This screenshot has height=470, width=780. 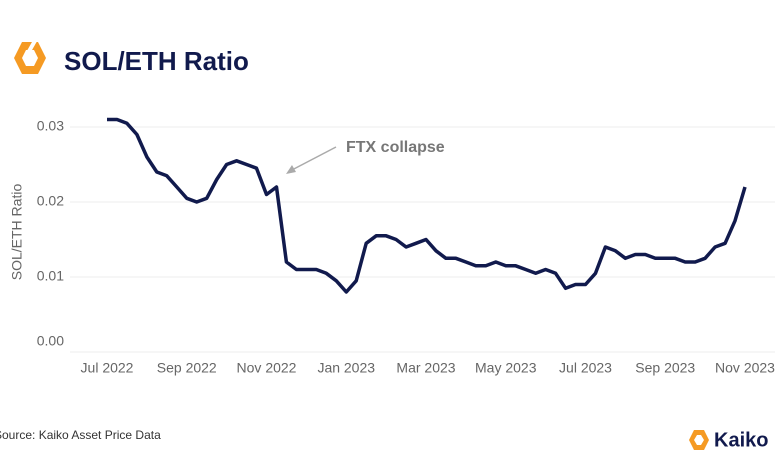 I want to click on x-tick-label: Nov 2023, so click(x=745, y=368).